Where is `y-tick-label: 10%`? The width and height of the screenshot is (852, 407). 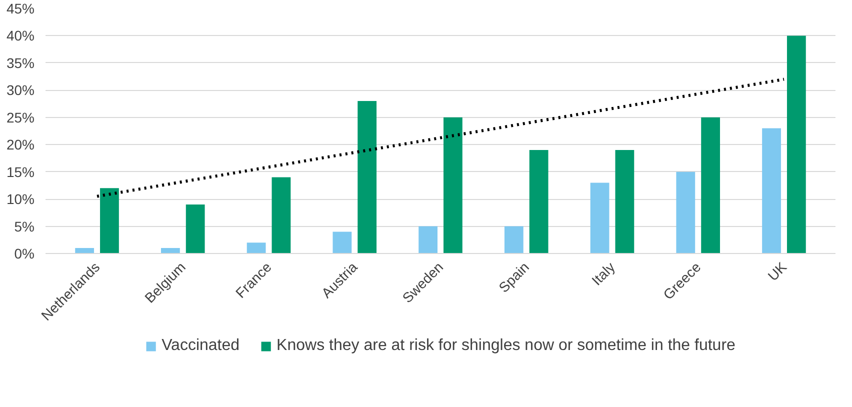 y-tick-label: 10% is located at coordinates (20, 199).